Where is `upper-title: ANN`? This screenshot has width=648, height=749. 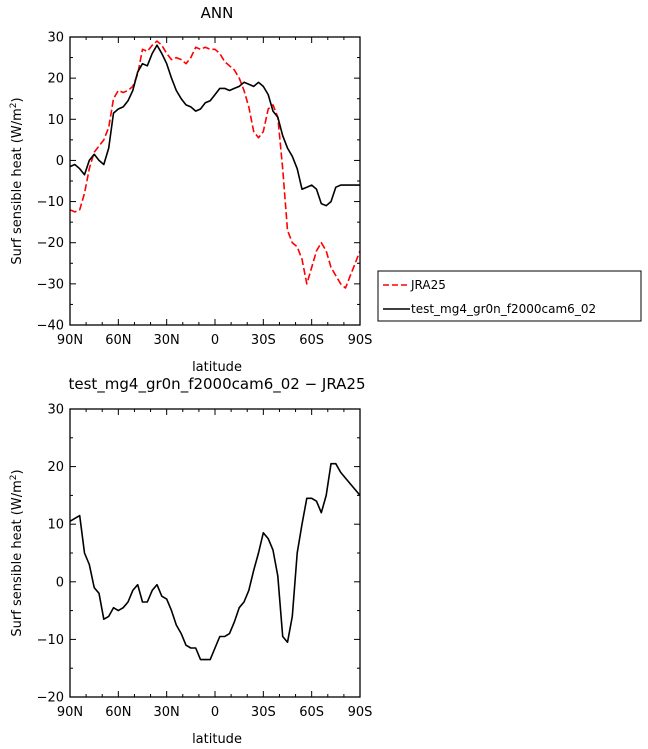 upper-title: ANN is located at coordinates (217, 13).